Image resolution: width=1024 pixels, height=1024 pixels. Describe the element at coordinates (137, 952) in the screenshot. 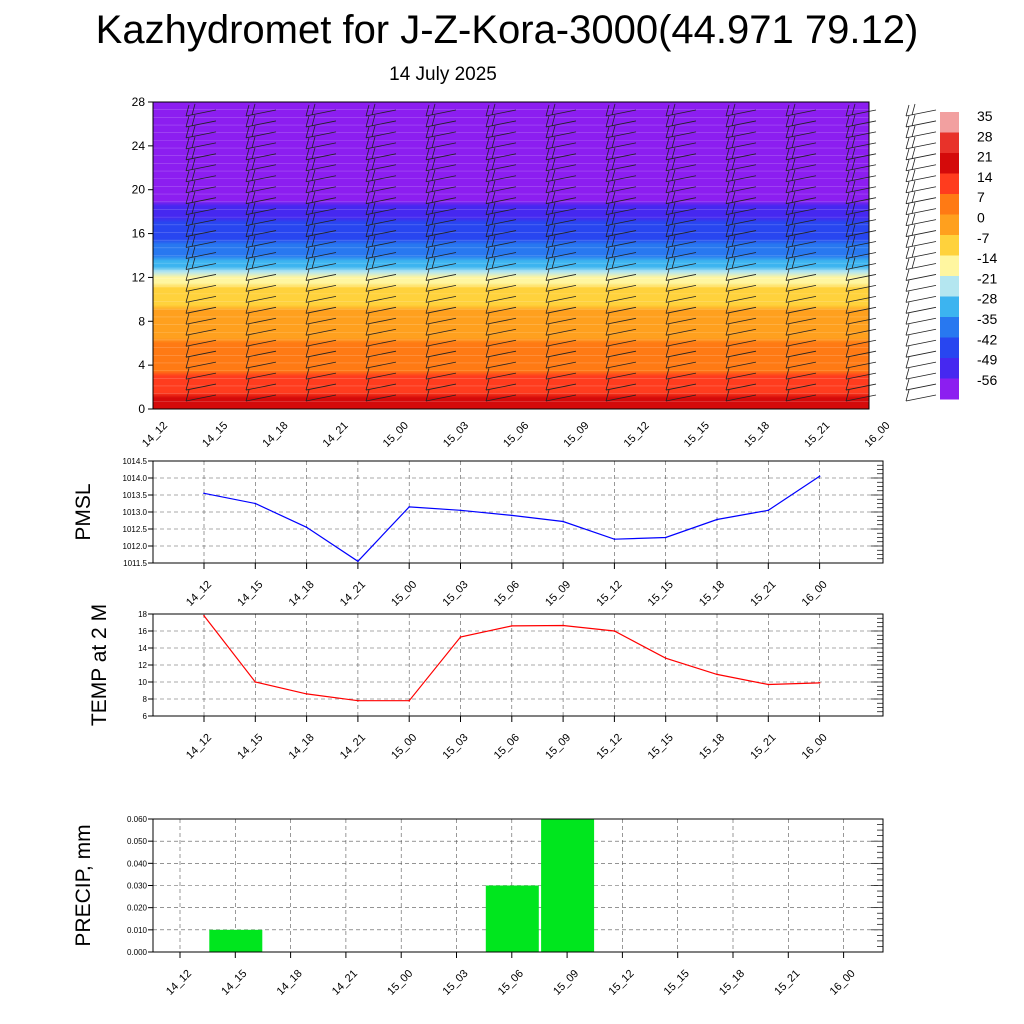

I see `y-tick-label: 0.000` at that location.